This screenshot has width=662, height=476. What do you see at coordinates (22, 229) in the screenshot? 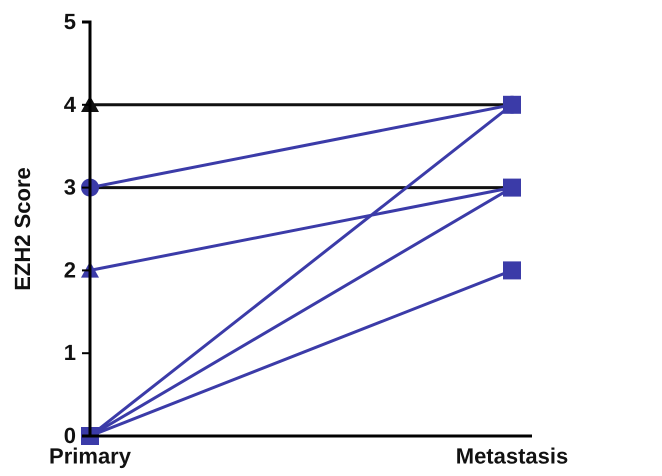
I see `y-axis-title: EZH2 Score` at bounding box center [22, 229].